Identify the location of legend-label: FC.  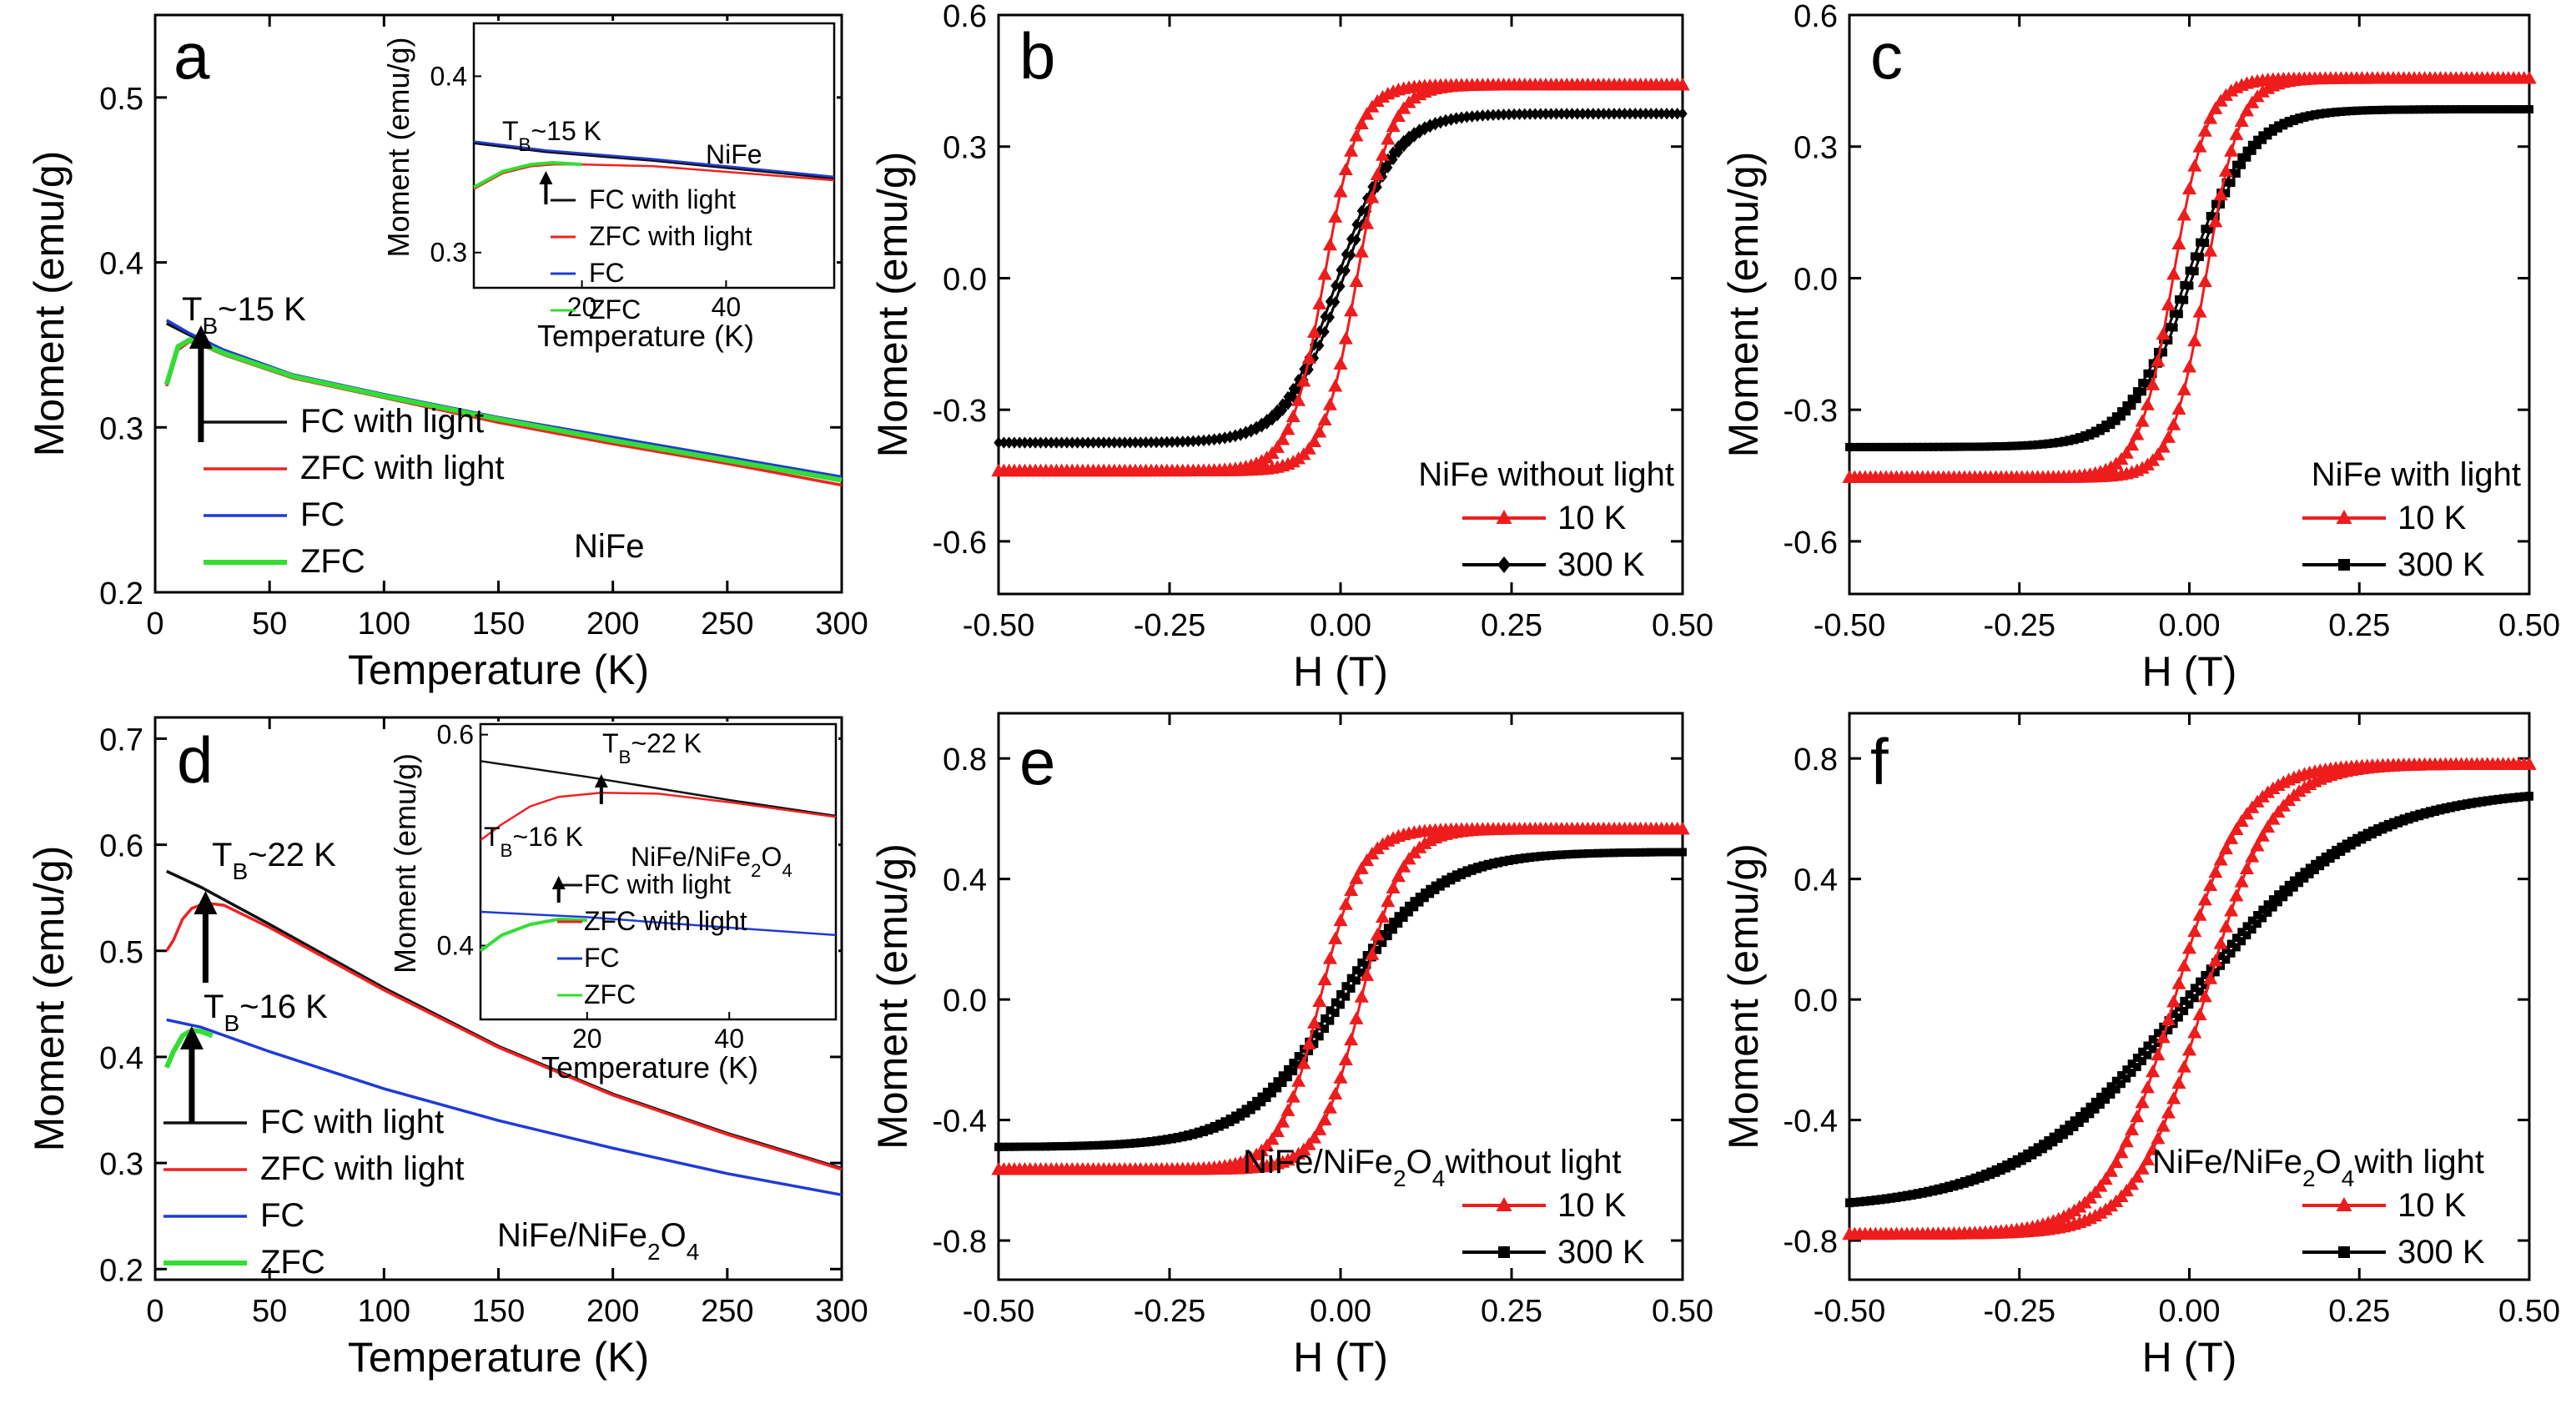
(322, 514).